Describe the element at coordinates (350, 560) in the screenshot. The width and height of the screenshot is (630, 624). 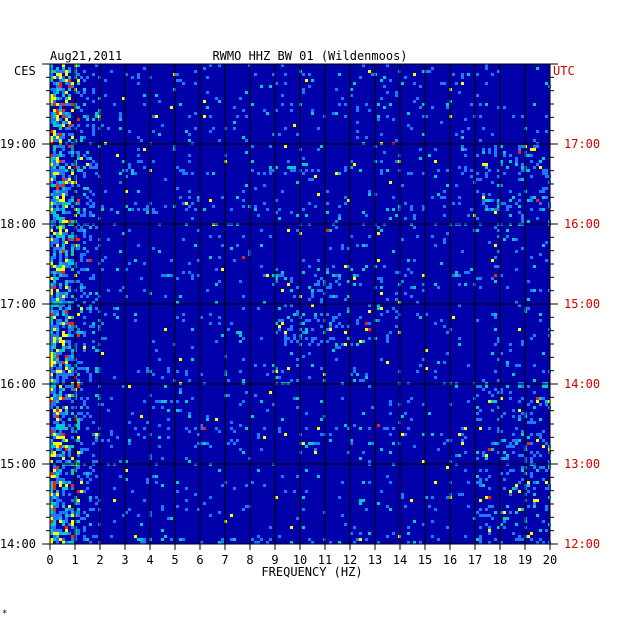
I see `x-tick-label: 12` at that location.